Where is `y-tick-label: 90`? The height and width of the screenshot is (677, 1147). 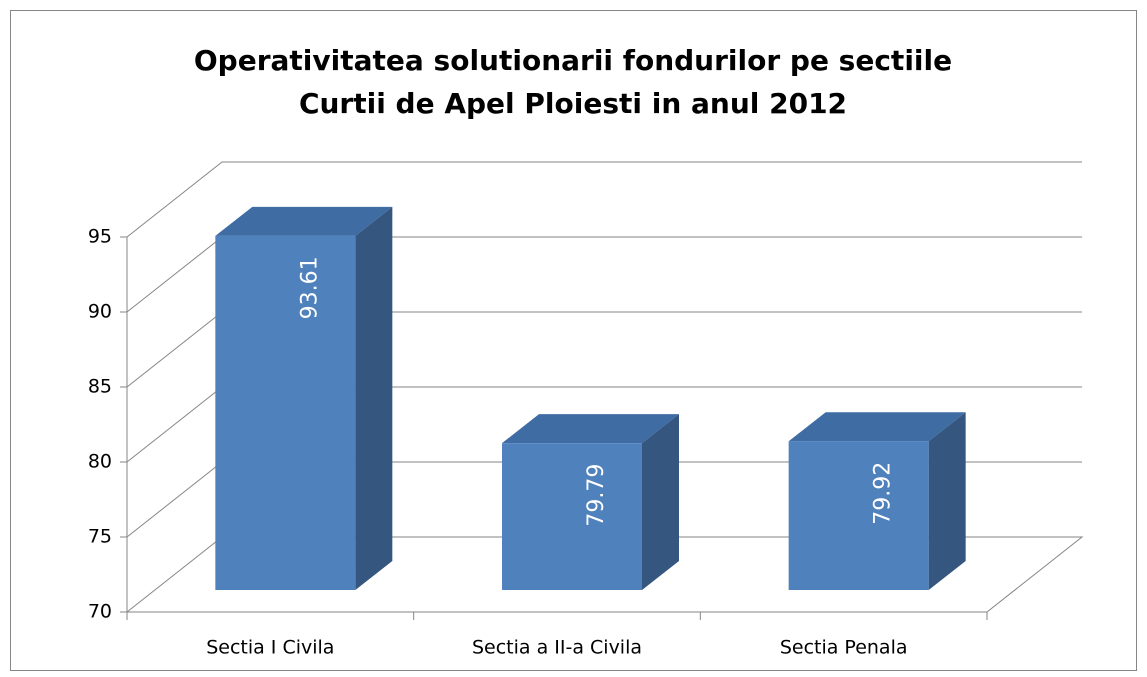 y-tick-label: 90 is located at coordinates (100, 312).